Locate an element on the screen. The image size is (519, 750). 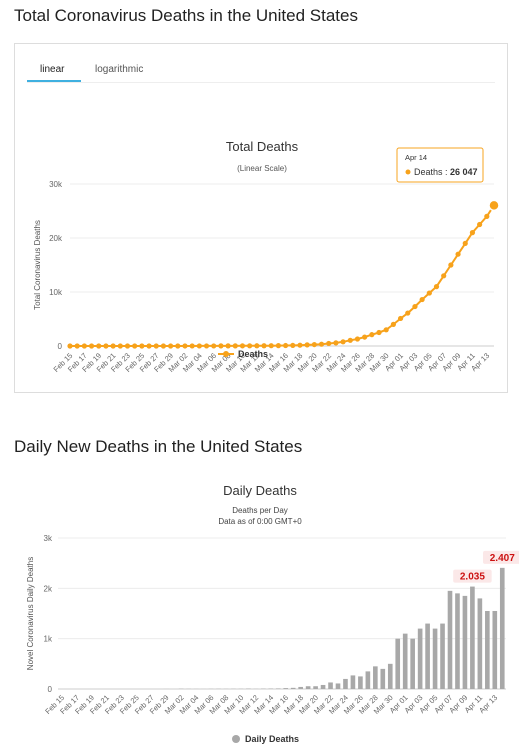
tooltip-value: 26 047 is located at coordinates (464, 172).